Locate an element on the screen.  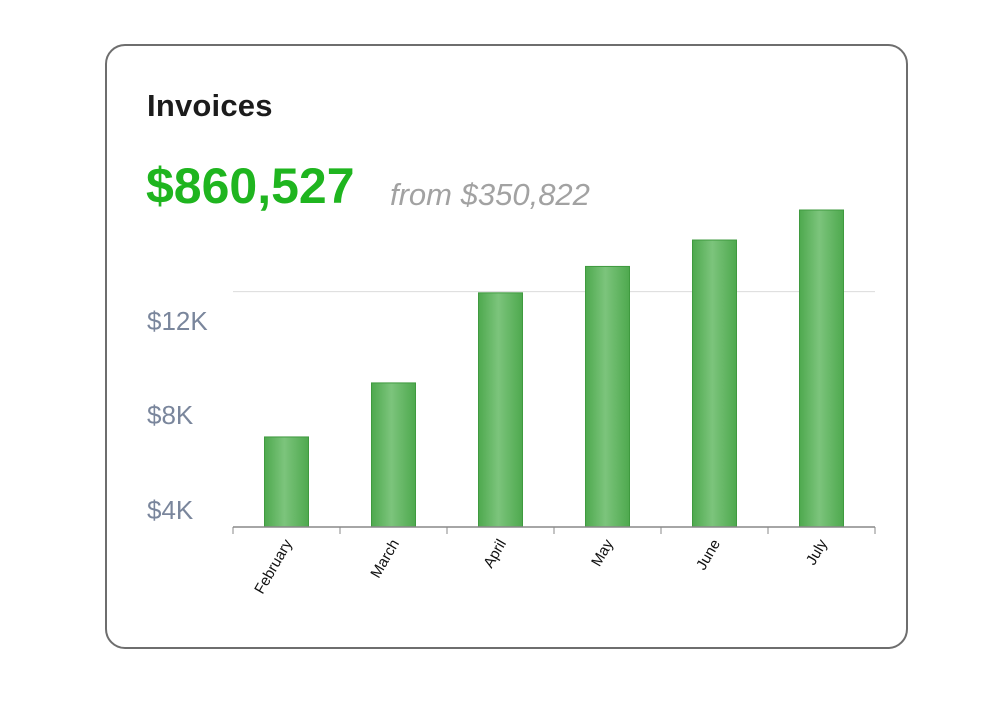
x-tick-label: June is located at coordinates (708, 555).